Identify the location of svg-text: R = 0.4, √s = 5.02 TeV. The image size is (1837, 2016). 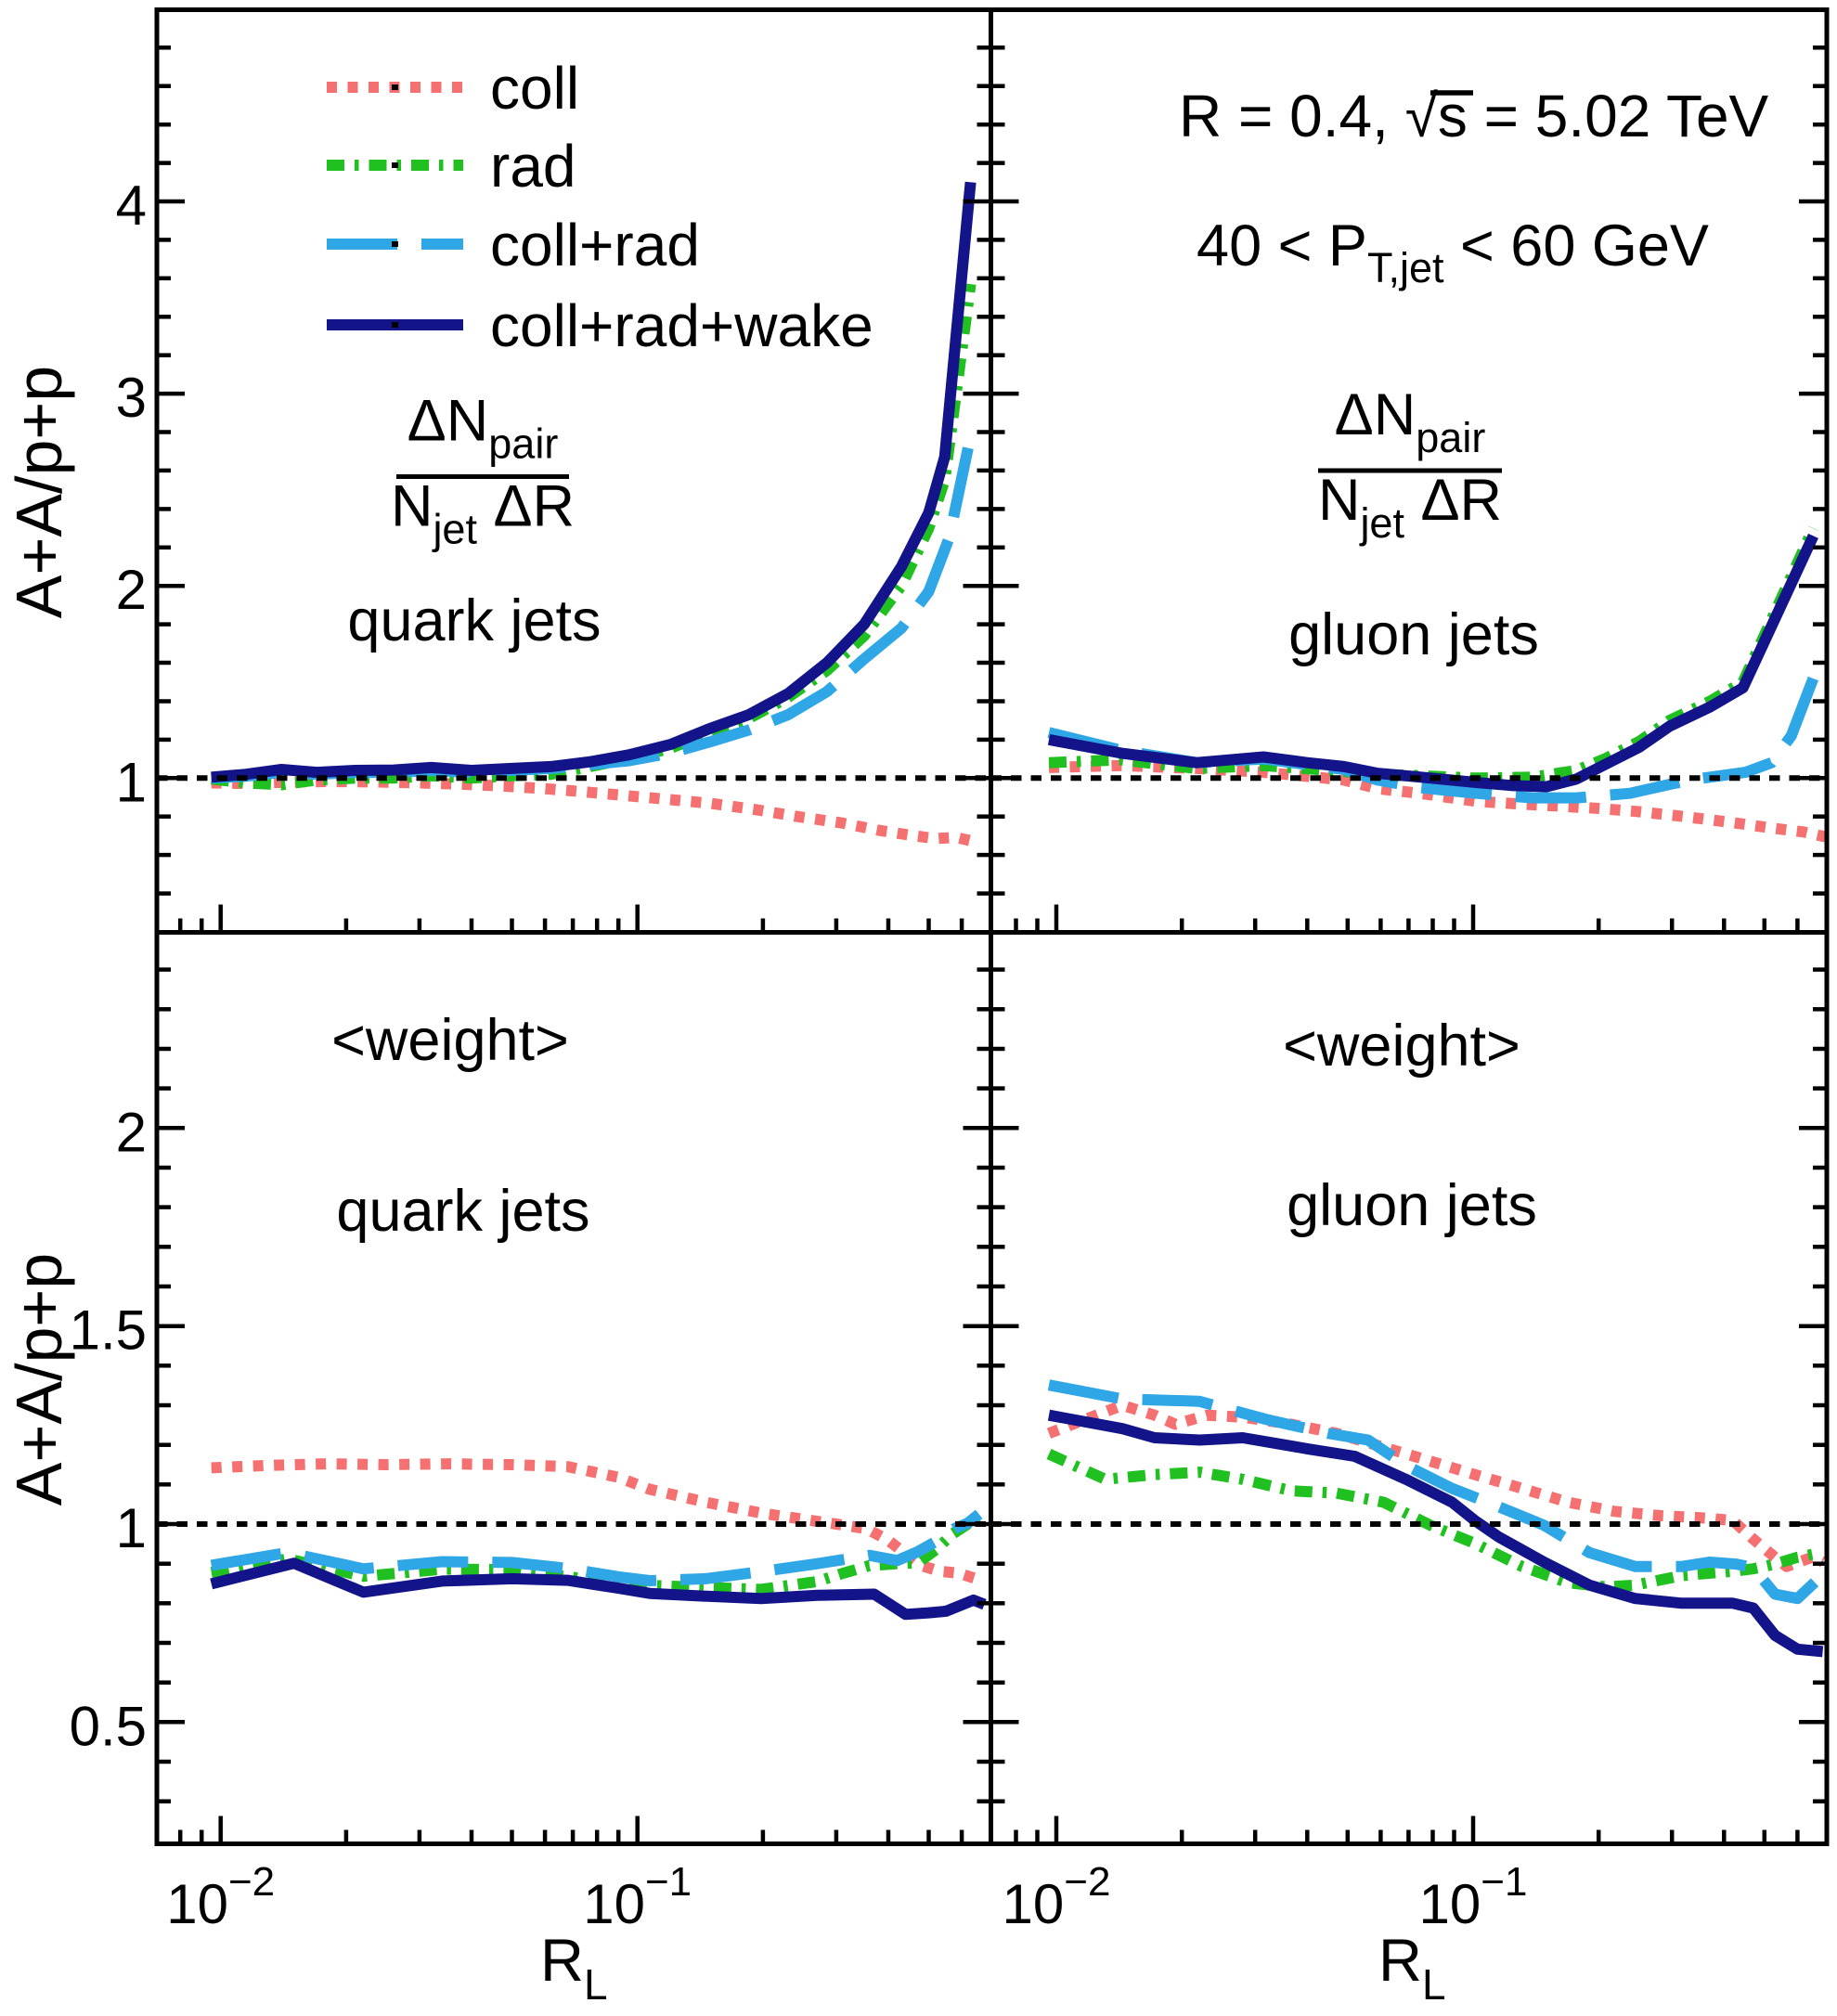
(1474, 116).